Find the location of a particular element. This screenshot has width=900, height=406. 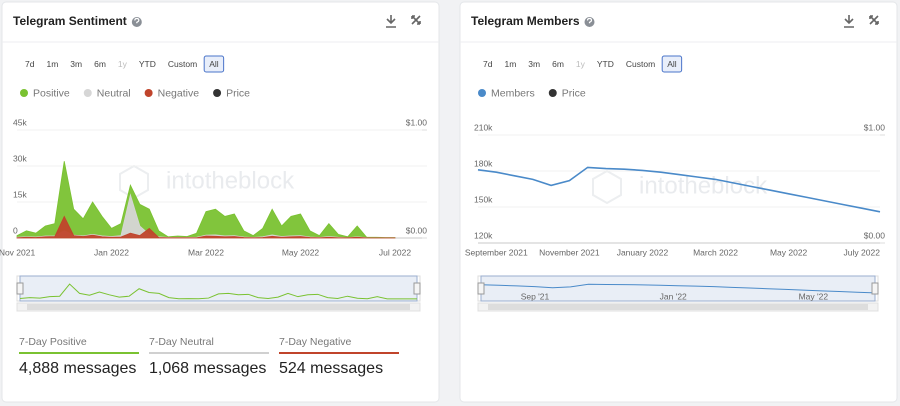

stat-value: 524 messages is located at coordinates (331, 368).